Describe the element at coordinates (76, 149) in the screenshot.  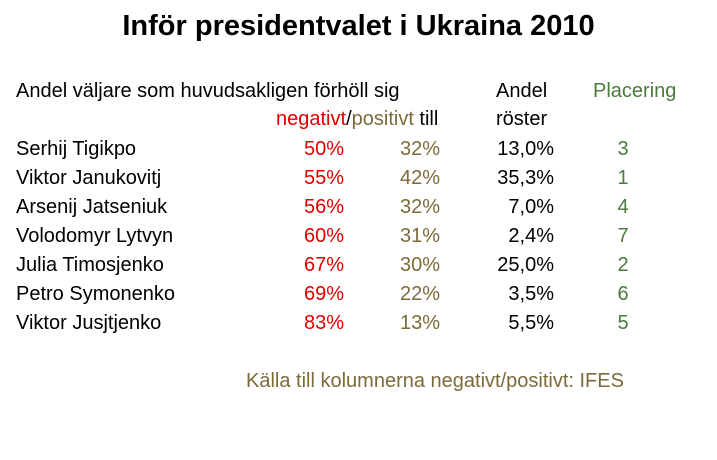
I see `candidate-name: Serhij Tigikpo` at that location.